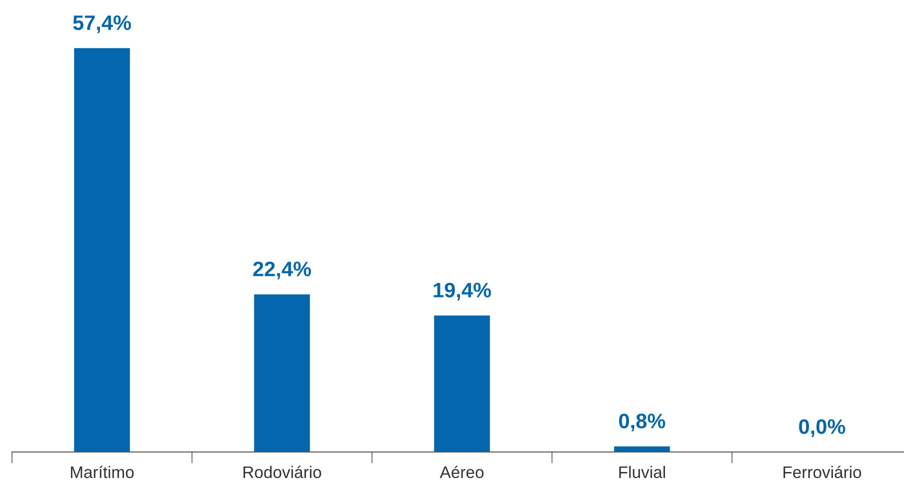  I want to click on x-tick-label: Ferroviário, so click(823, 472).